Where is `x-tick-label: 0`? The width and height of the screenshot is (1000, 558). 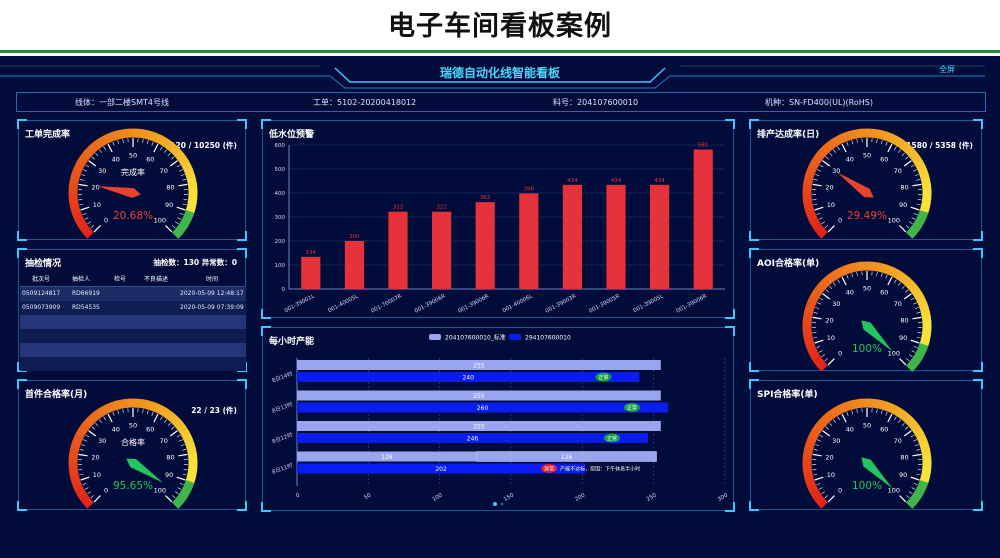
x-tick-label: 0 is located at coordinates (298, 495).